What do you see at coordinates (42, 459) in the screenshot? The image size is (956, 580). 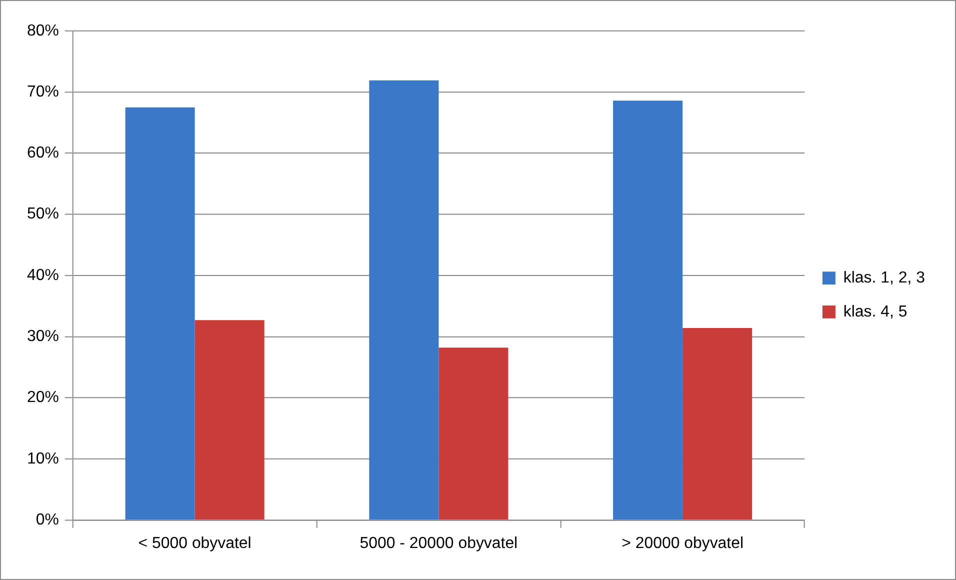 I see `y-tick-label: 10%` at bounding box center [42, 459].